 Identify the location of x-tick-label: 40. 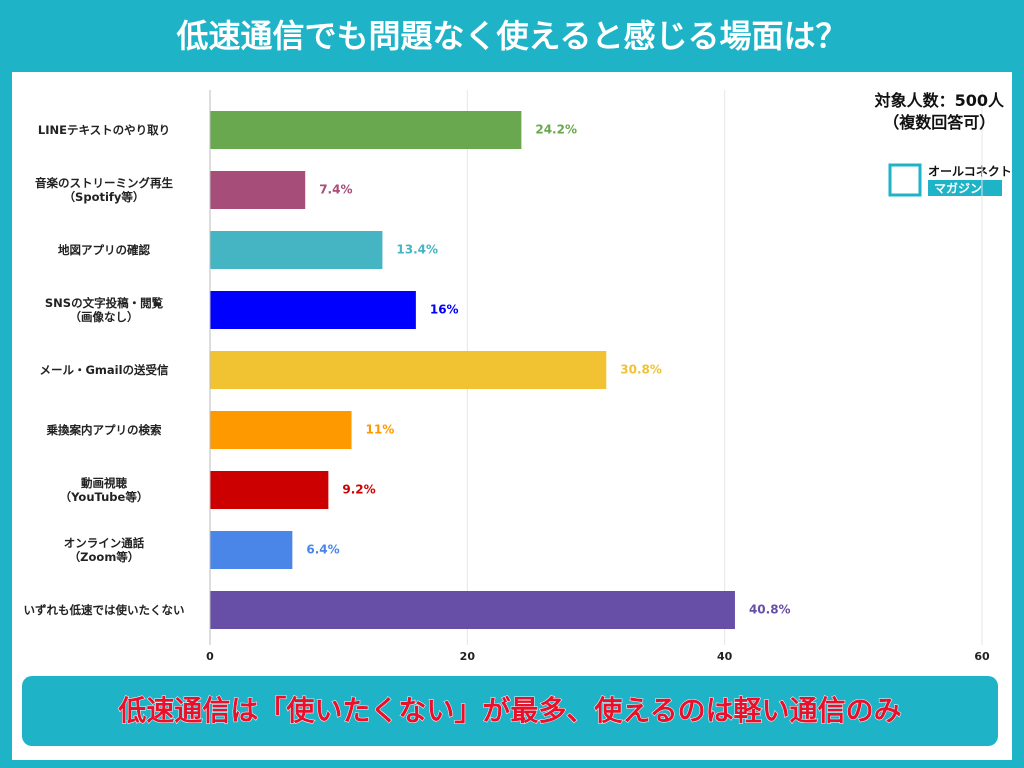
(725, 656).